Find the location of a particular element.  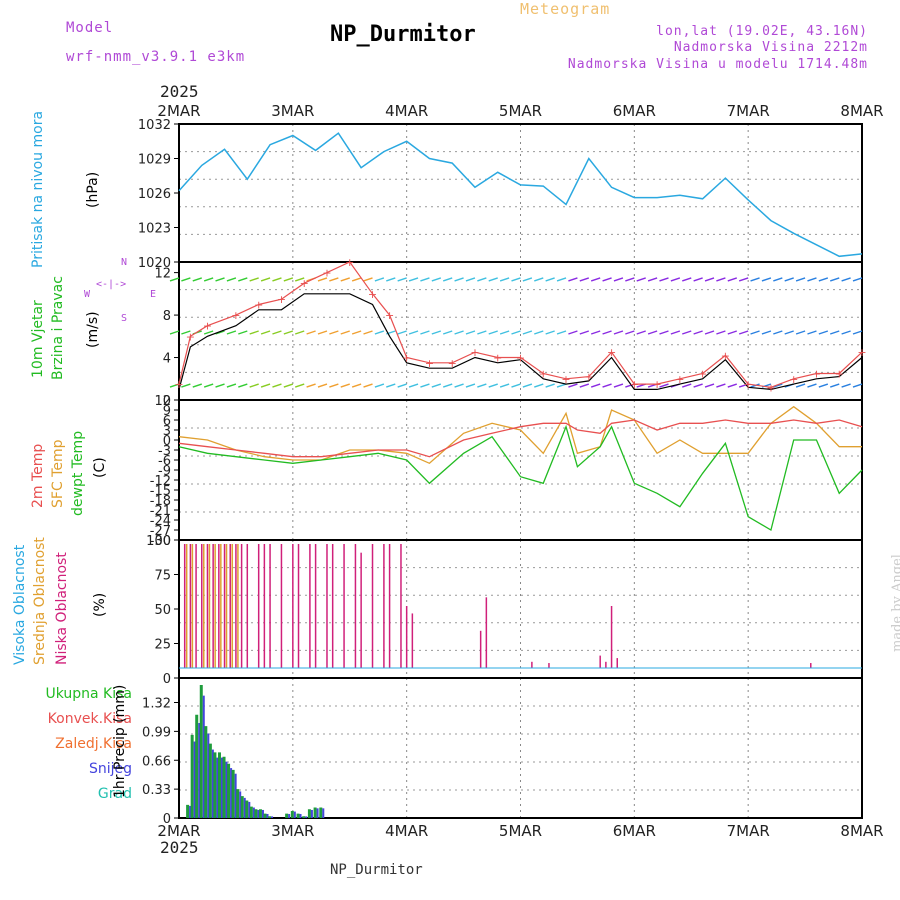

y-tick-label: 0.33 is located at coordinates (156, 790).